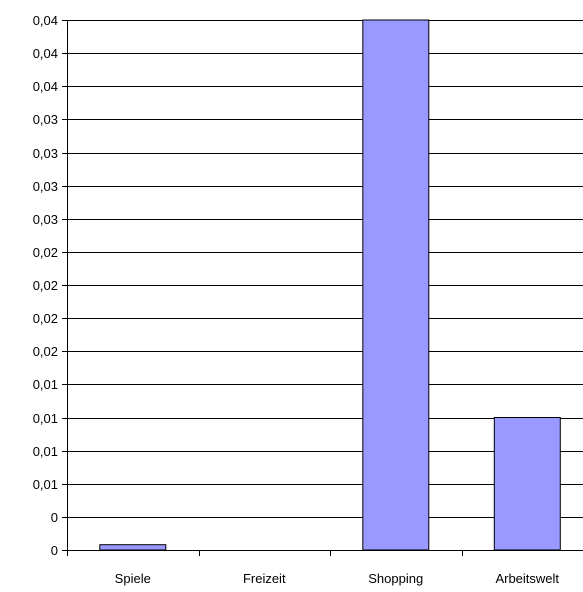 The height and width of the screenshot is (592, 583). Describe the element at coordinates (395, 578) in the screenshot. I see `x-tick-label-shopping: Shopping` at that location.